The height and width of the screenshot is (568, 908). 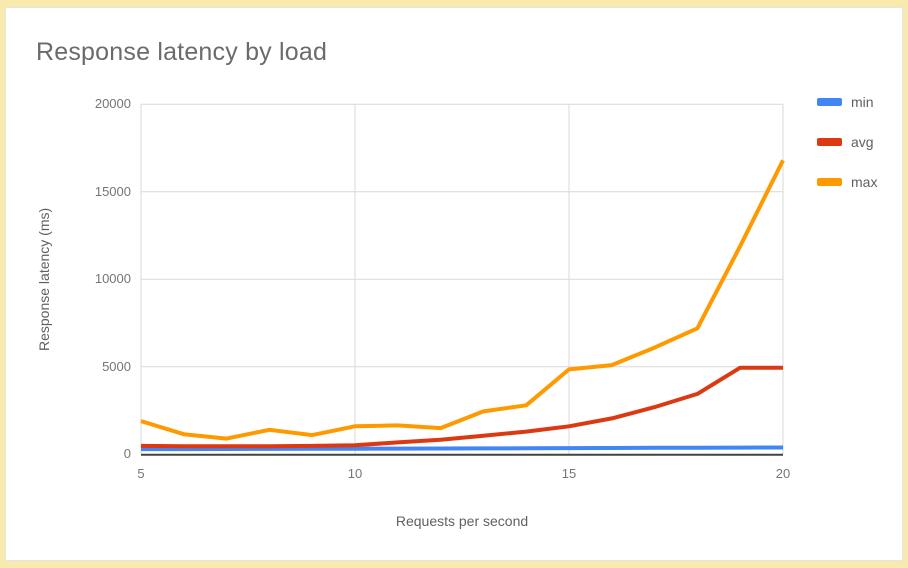 What do you see at coordinates (141, 473) in the screenshot?
I see `x-tick-label: 5` at bounding box center [141, 473].